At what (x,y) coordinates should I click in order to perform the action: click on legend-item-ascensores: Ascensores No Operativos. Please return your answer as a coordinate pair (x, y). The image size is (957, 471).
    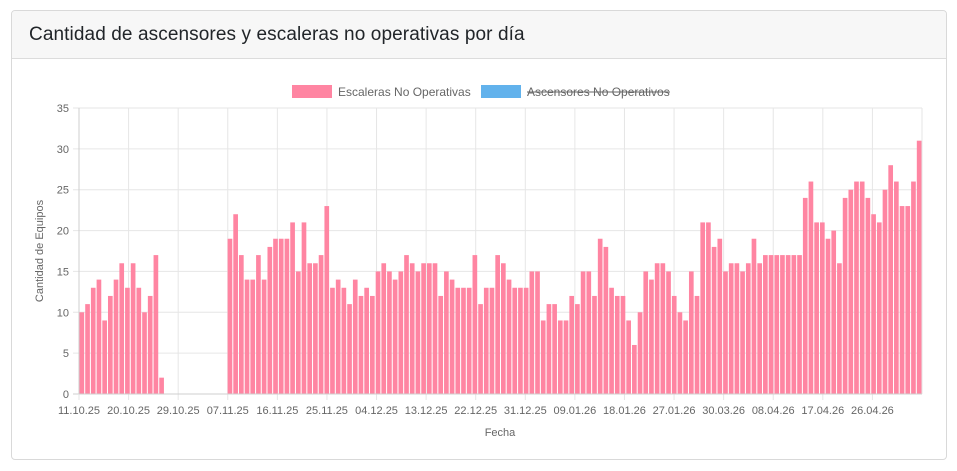
    Looking at the image, I should click on (575, 92).